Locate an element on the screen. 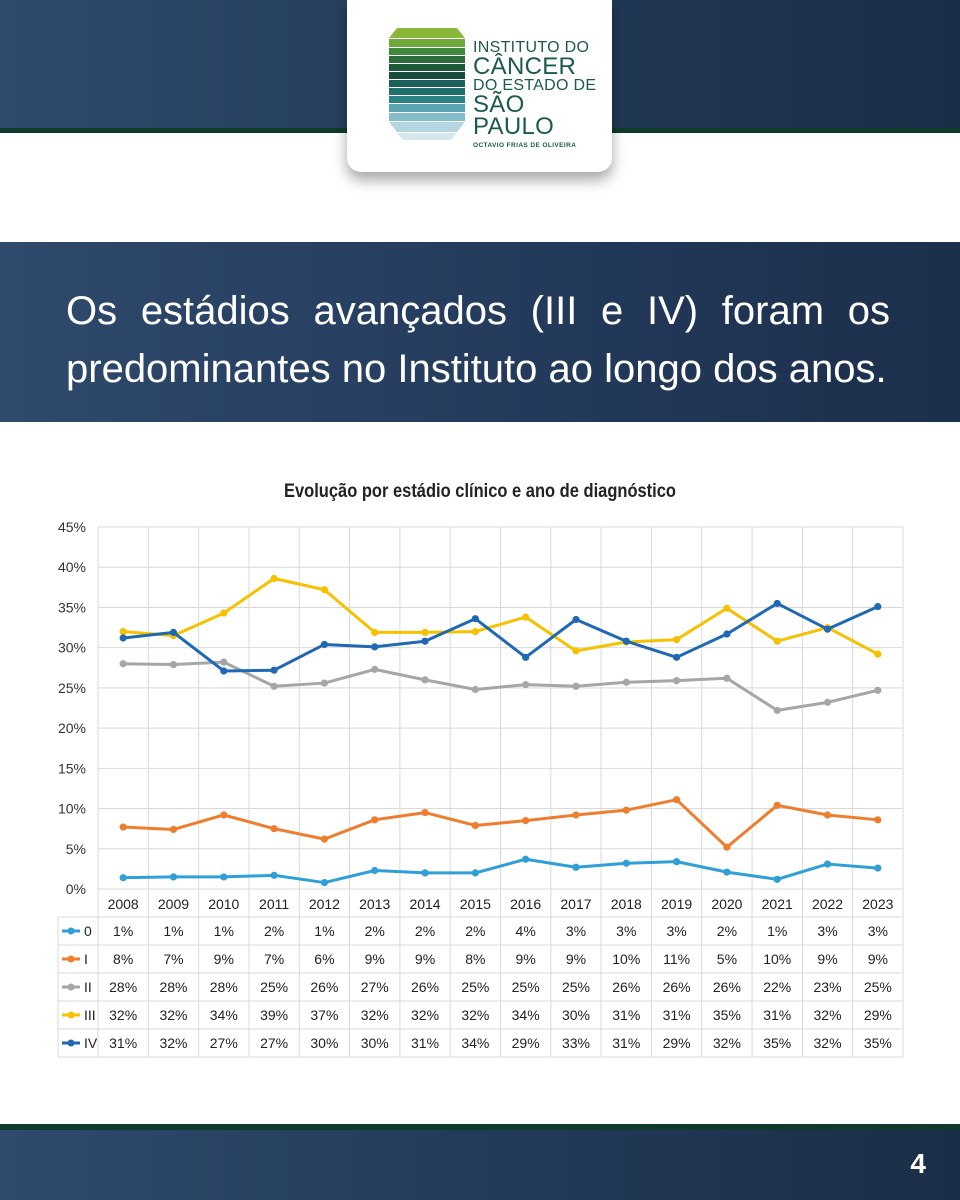 This screenshot has height=1200, width=960. x-tick-label: 2022 is located at coordinates (827, 904).